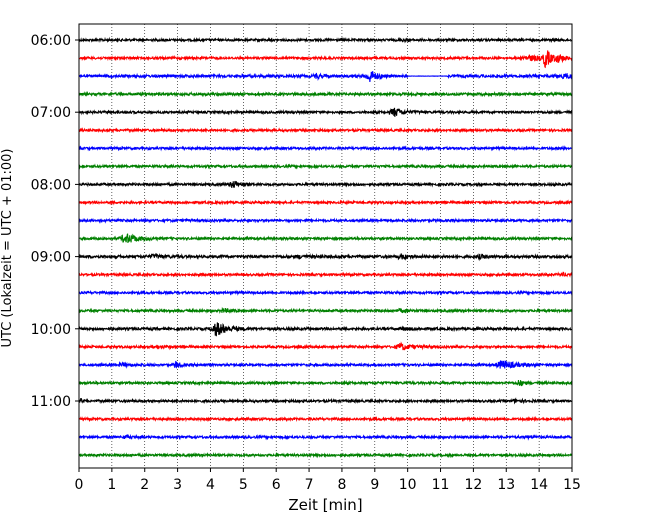 This screenshot has width=650, height=520. What do you see at coordinates (309, 485) in the screenshot?
I see `x-tick-label-7: 7` at bounding box center [309, 485].